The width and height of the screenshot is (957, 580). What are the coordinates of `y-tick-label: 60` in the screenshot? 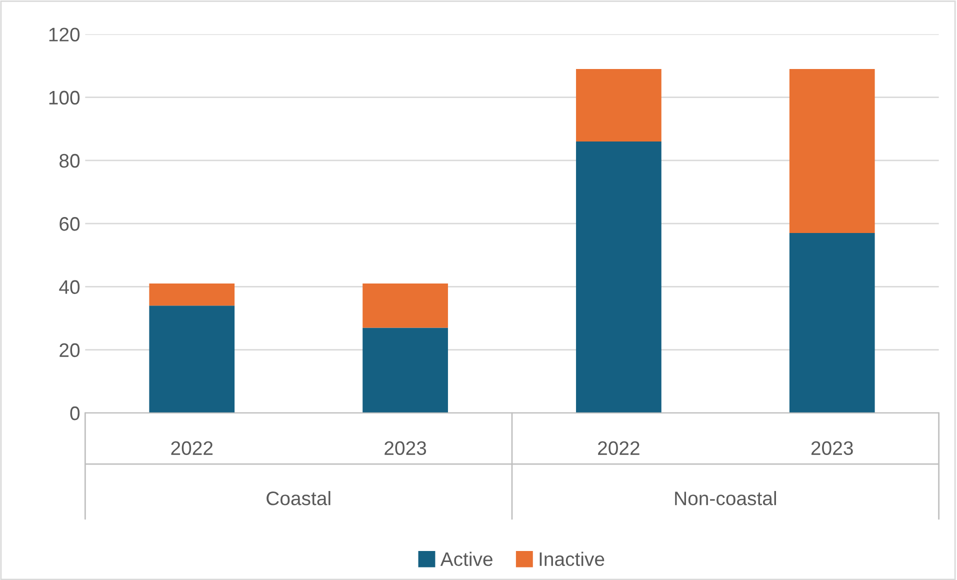 It's located at (70, 224).